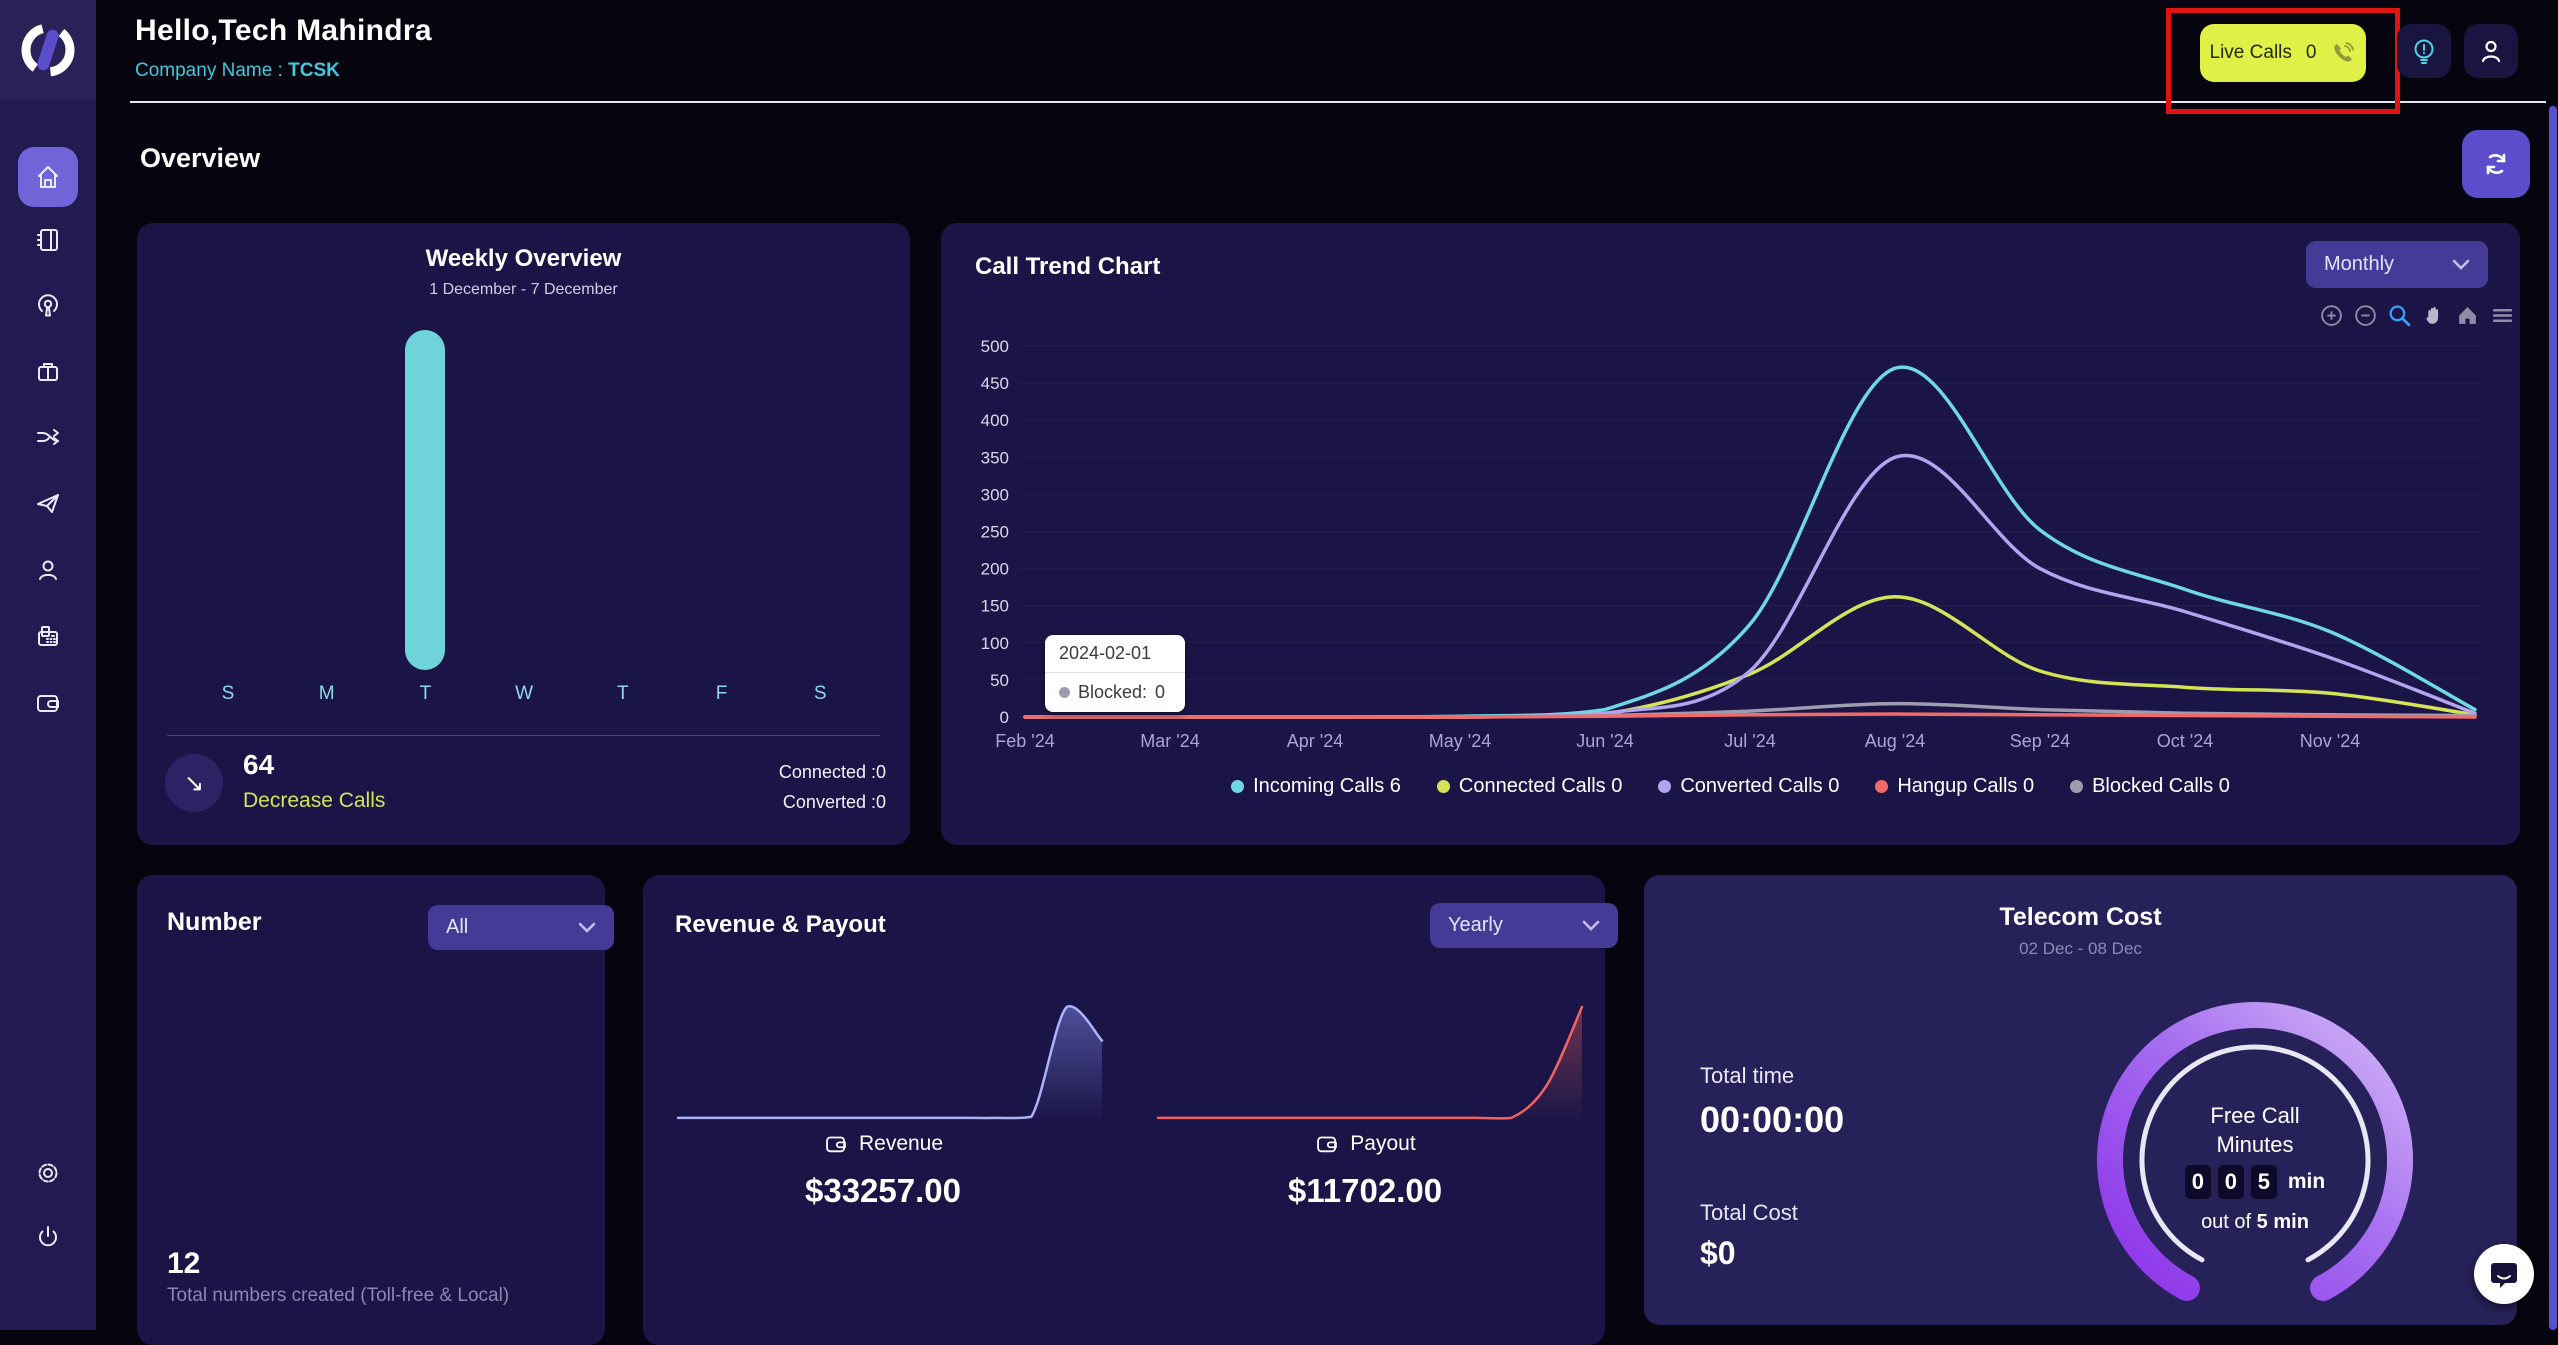 This screenshot has width=2558, height=1345. What do you see at coordinates (1365, 1170) in the screenshot?
I see `payout-block: Payout $11702.00` at bounding box center [1365, 1170].